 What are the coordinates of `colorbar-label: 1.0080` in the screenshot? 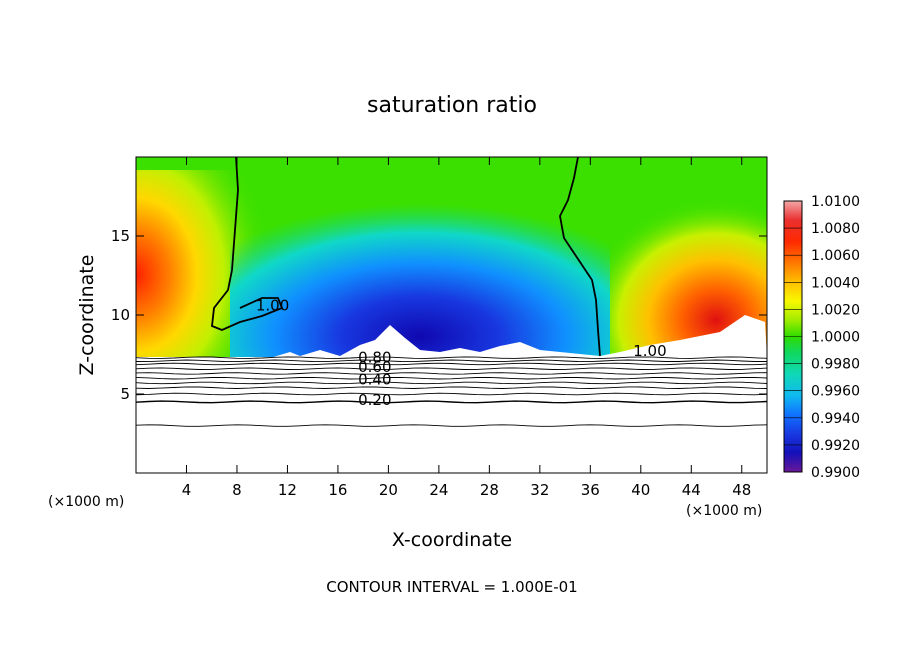 It's located at (835, 229).